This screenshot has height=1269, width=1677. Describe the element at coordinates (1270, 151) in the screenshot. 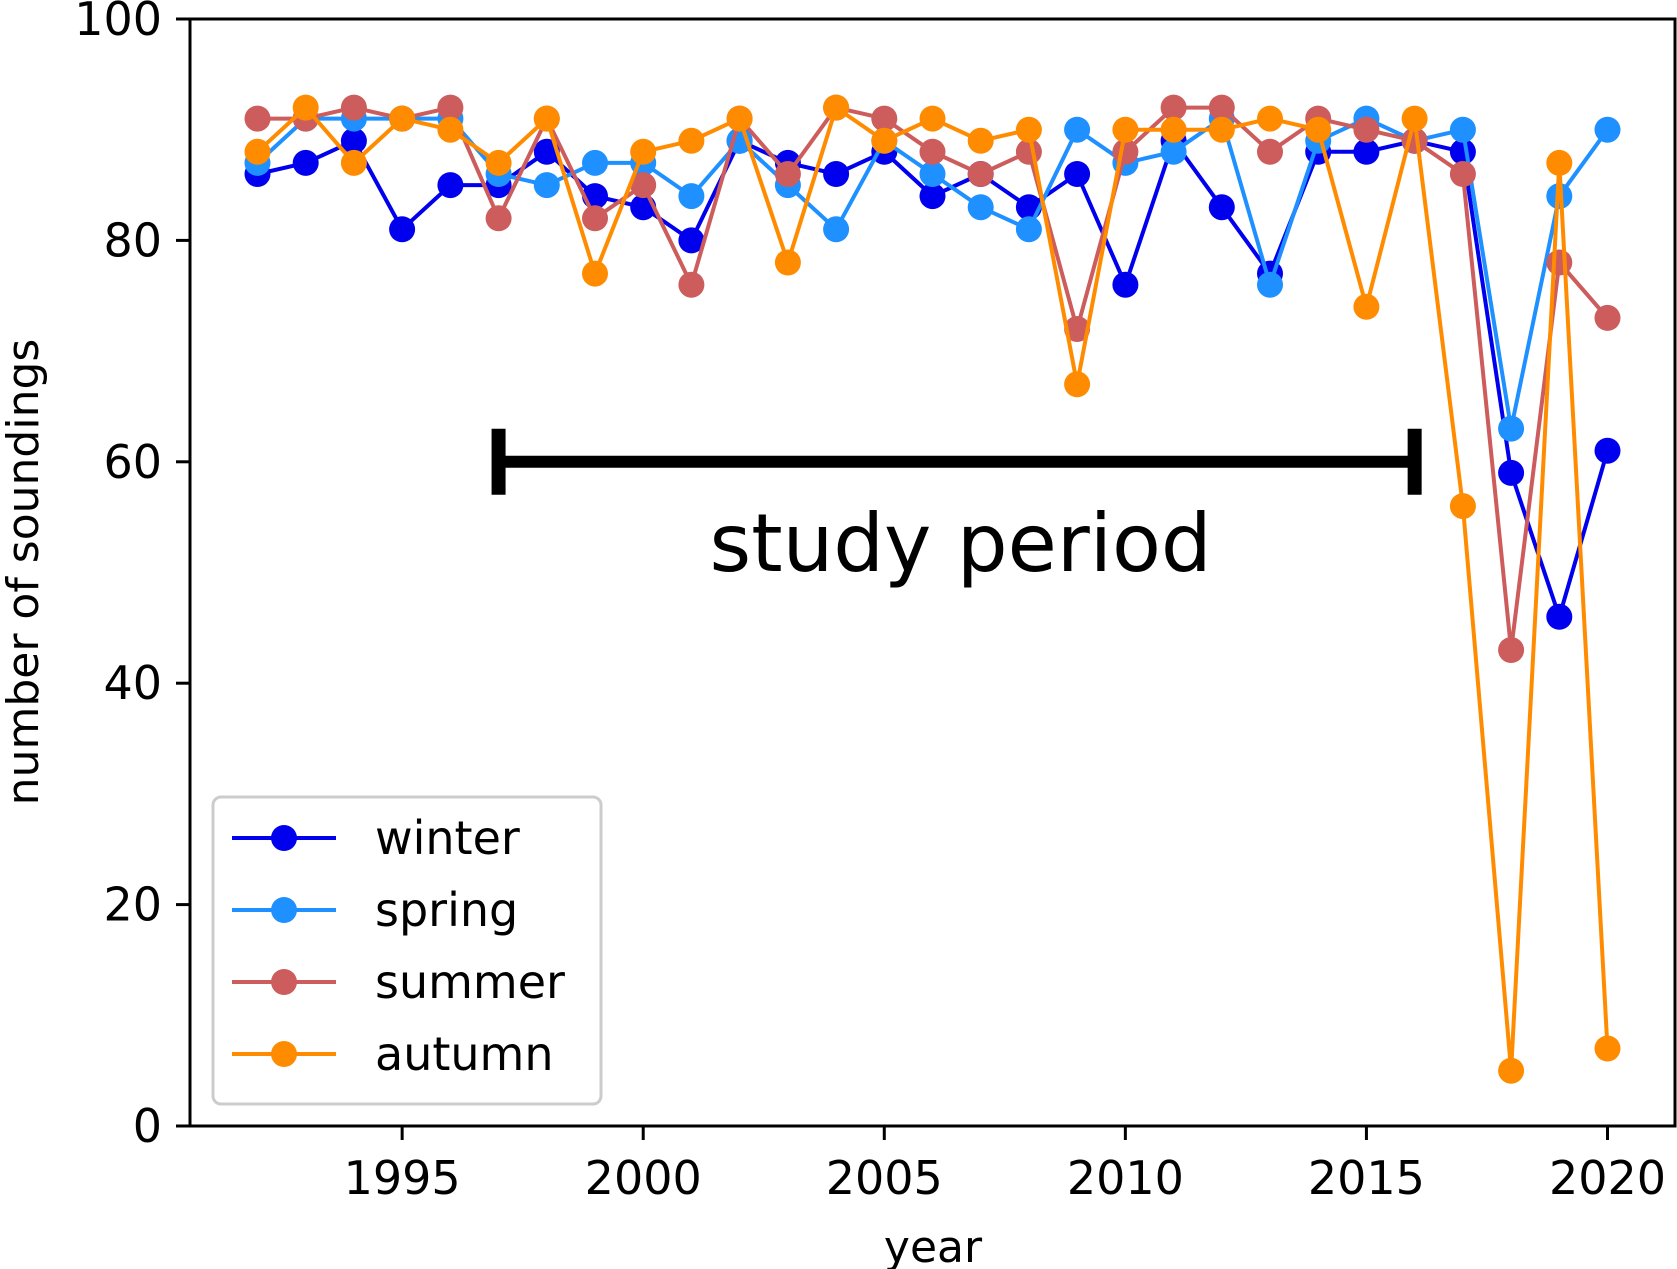

I see `point-summer-2013` at that location.